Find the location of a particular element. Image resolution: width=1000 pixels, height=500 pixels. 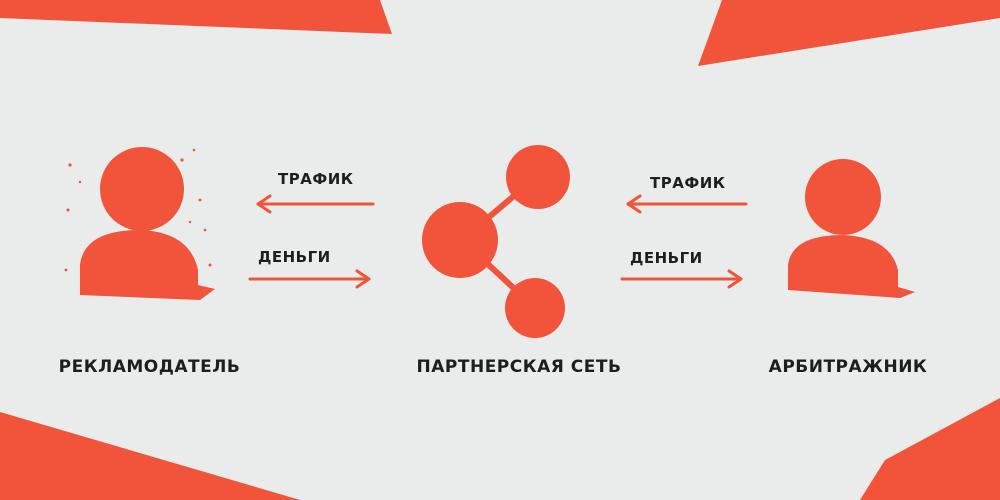

left-money-label: ДЕНЬГИ is located at coordinates (294, 257).